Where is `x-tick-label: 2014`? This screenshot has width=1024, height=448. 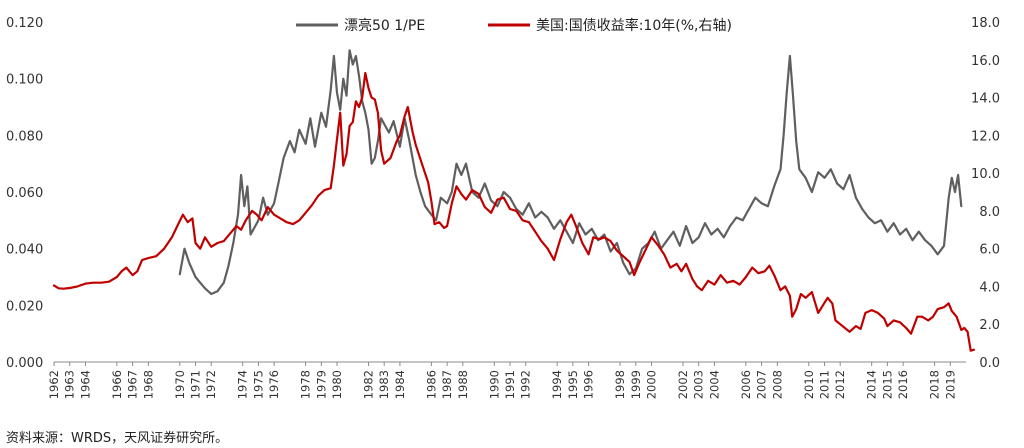
x-tick-label: 2014 is located at coordinates (872, 384).